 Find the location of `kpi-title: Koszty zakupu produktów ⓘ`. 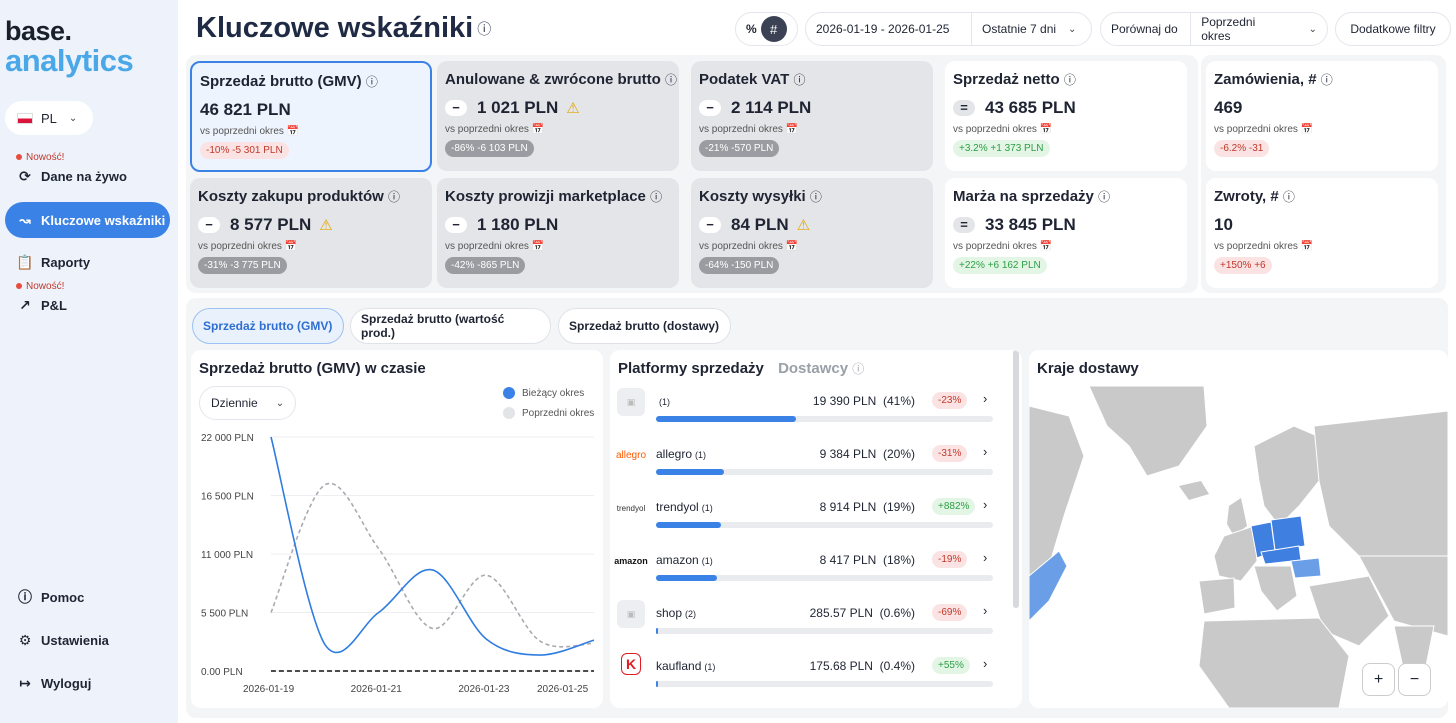

kpi-title: Koszty zakupu produktów ⓘ is located at coordinates (299, 196).